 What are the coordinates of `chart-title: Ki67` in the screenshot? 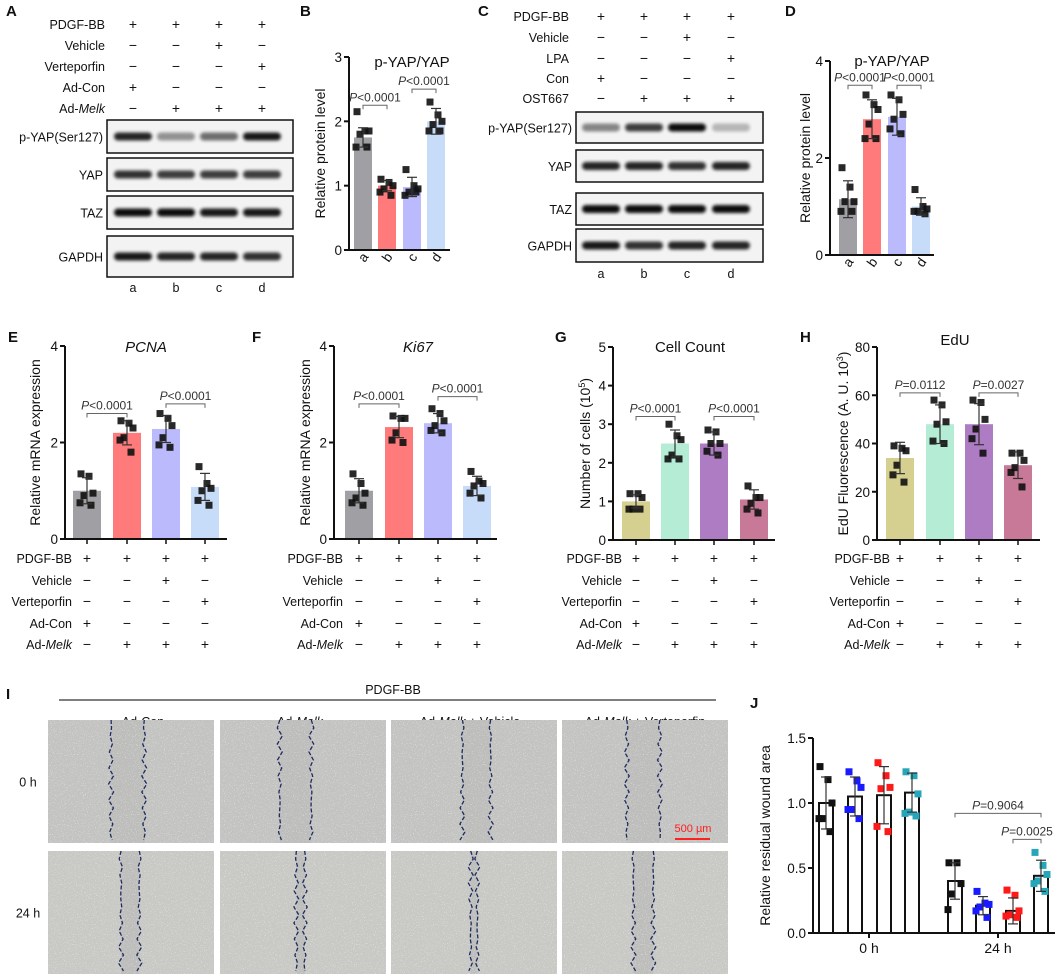 It's located at (418, 347).